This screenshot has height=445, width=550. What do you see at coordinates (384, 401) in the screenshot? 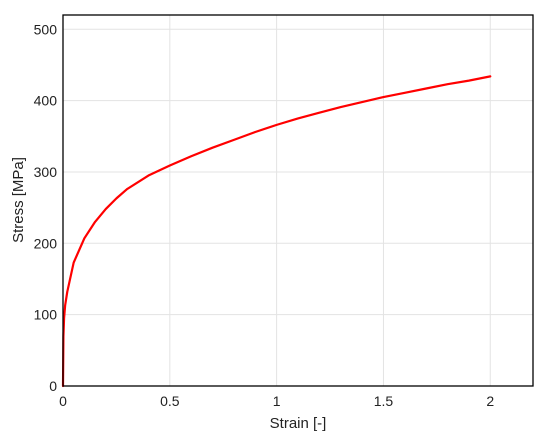
I see `x-tick-label: 1.5` at bounding box center [384, 401].